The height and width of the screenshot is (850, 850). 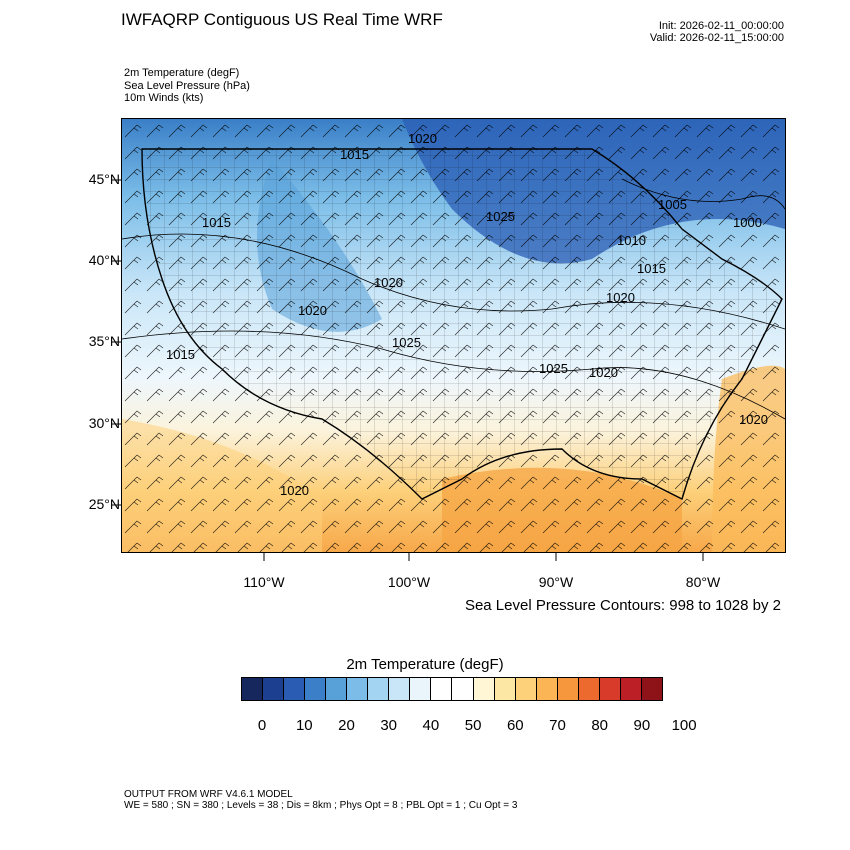 I want to click on colorbar-tick-label: 100, so click(x=684, y=725).